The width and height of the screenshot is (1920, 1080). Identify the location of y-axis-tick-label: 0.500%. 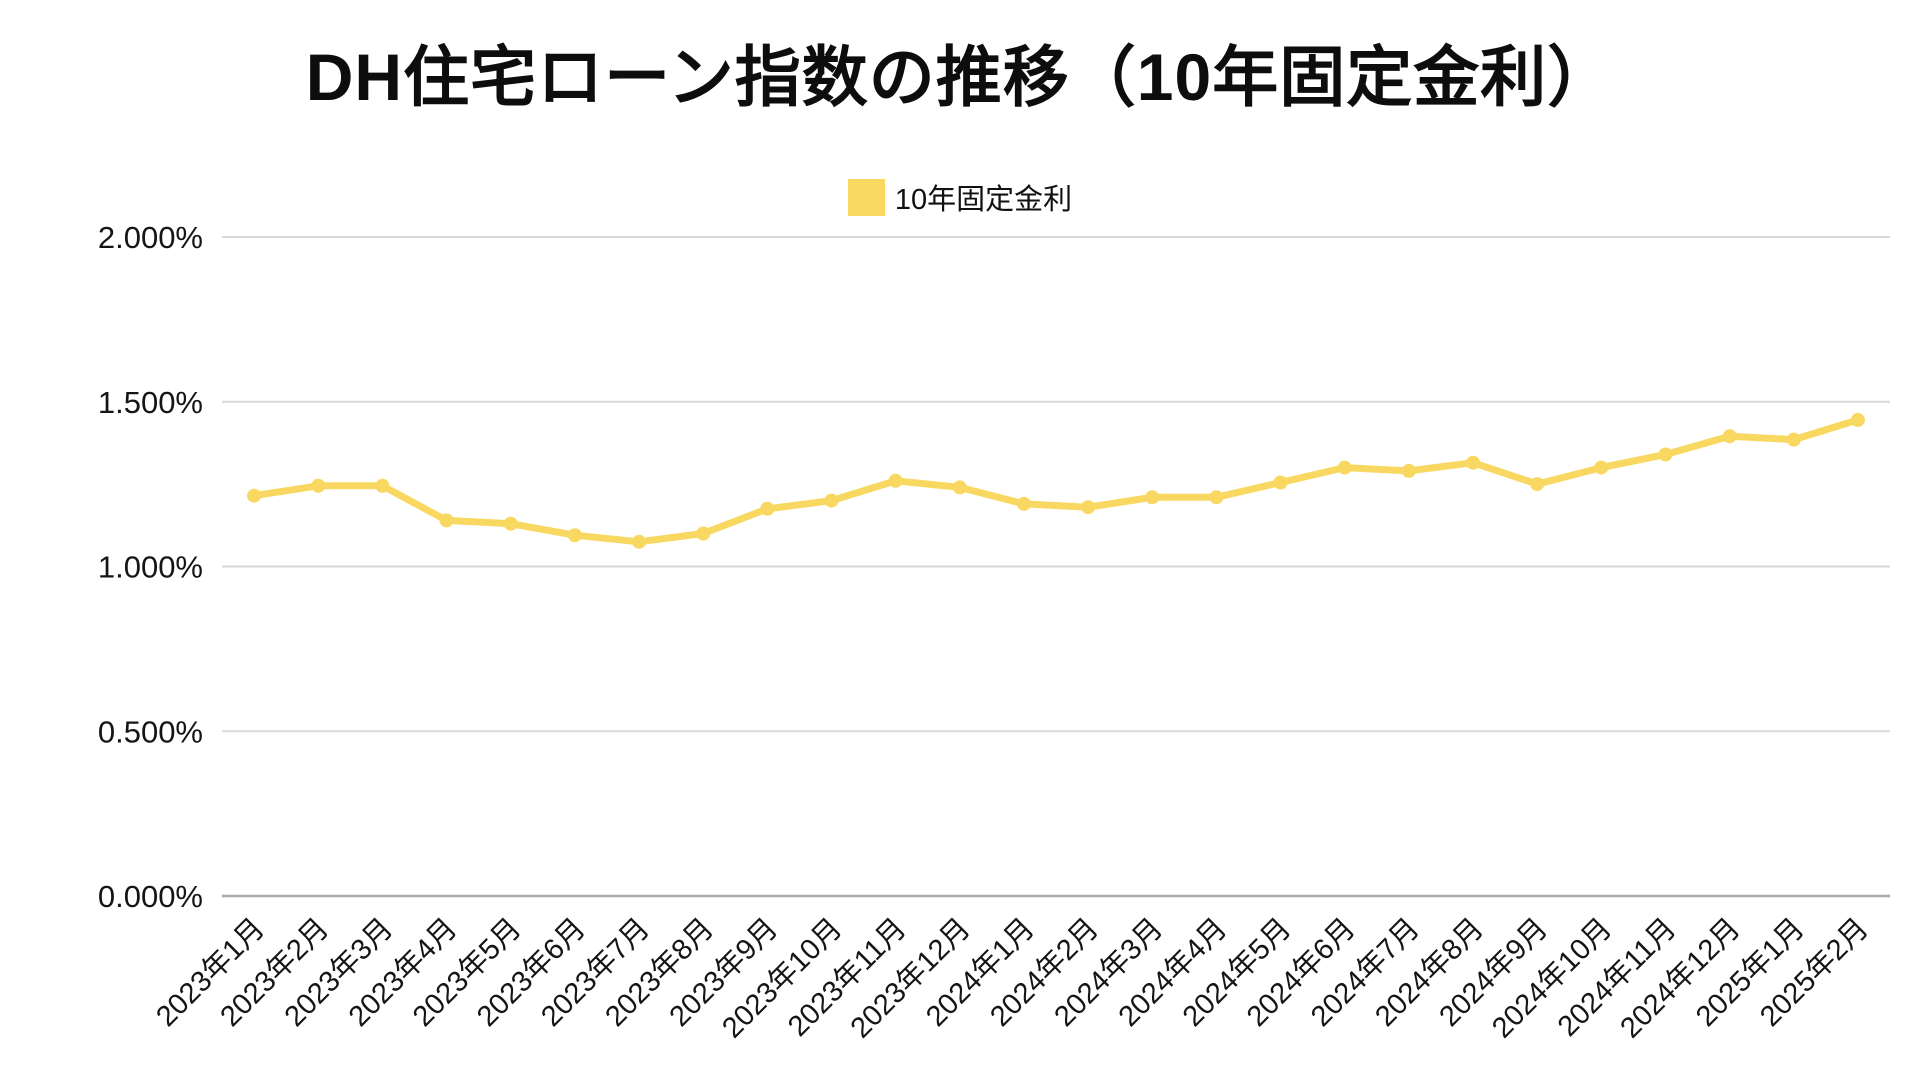
(150, 731).